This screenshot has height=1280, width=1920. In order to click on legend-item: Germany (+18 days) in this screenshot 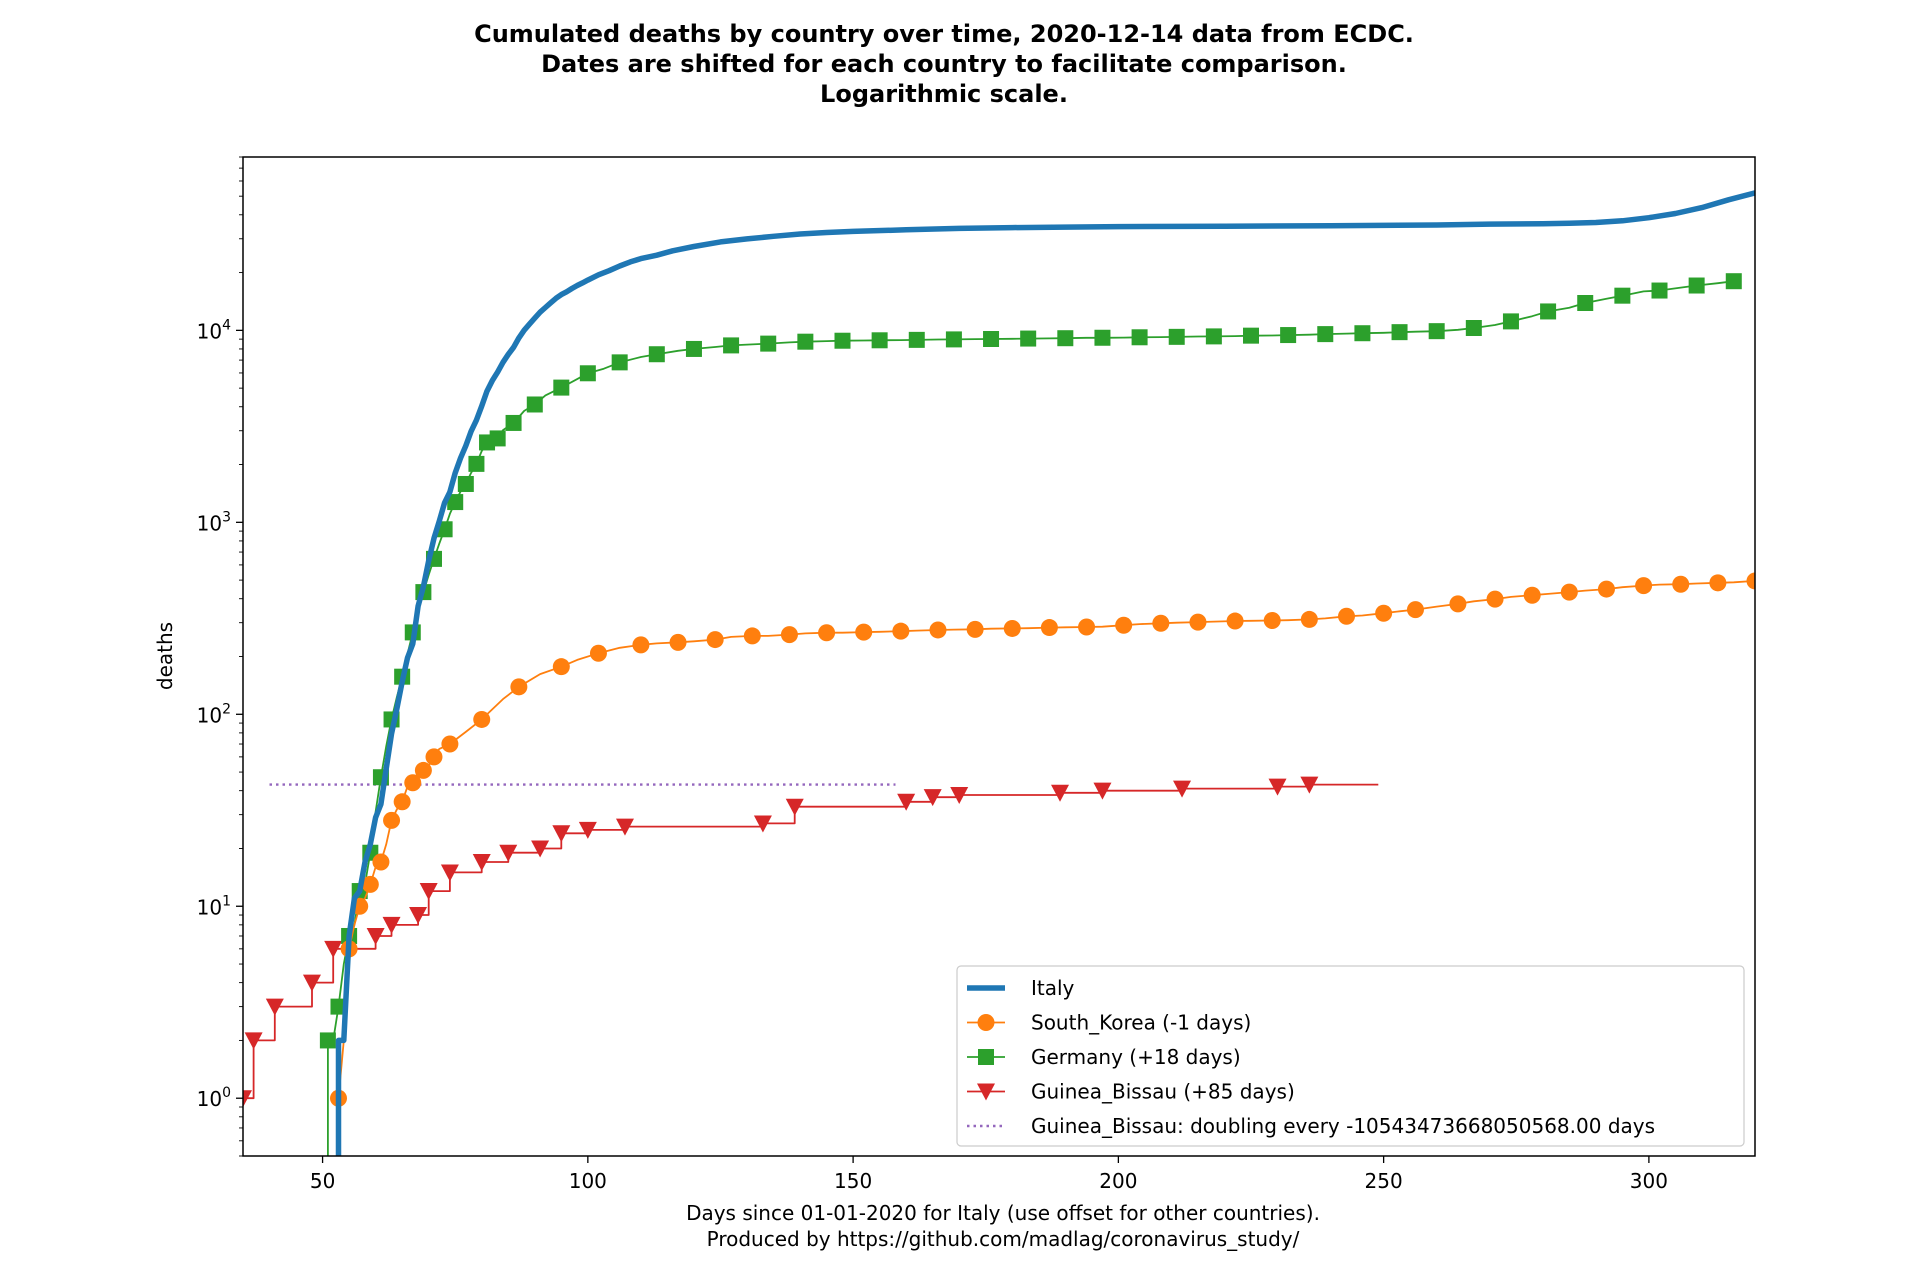, I will do `click(1104, 1057)`.